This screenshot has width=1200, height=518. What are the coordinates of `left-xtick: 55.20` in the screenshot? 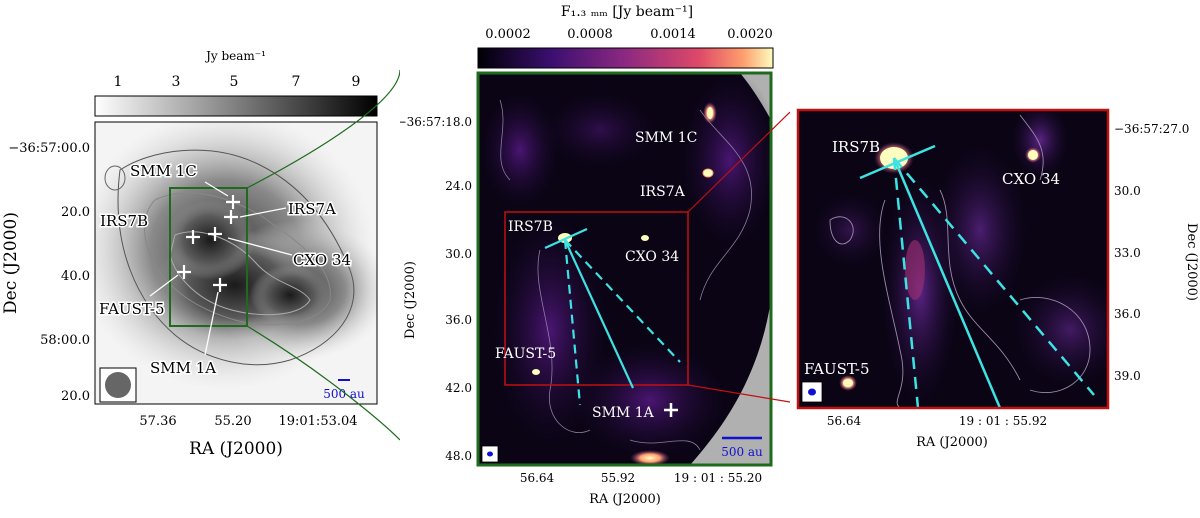 It's located at (232, 421).